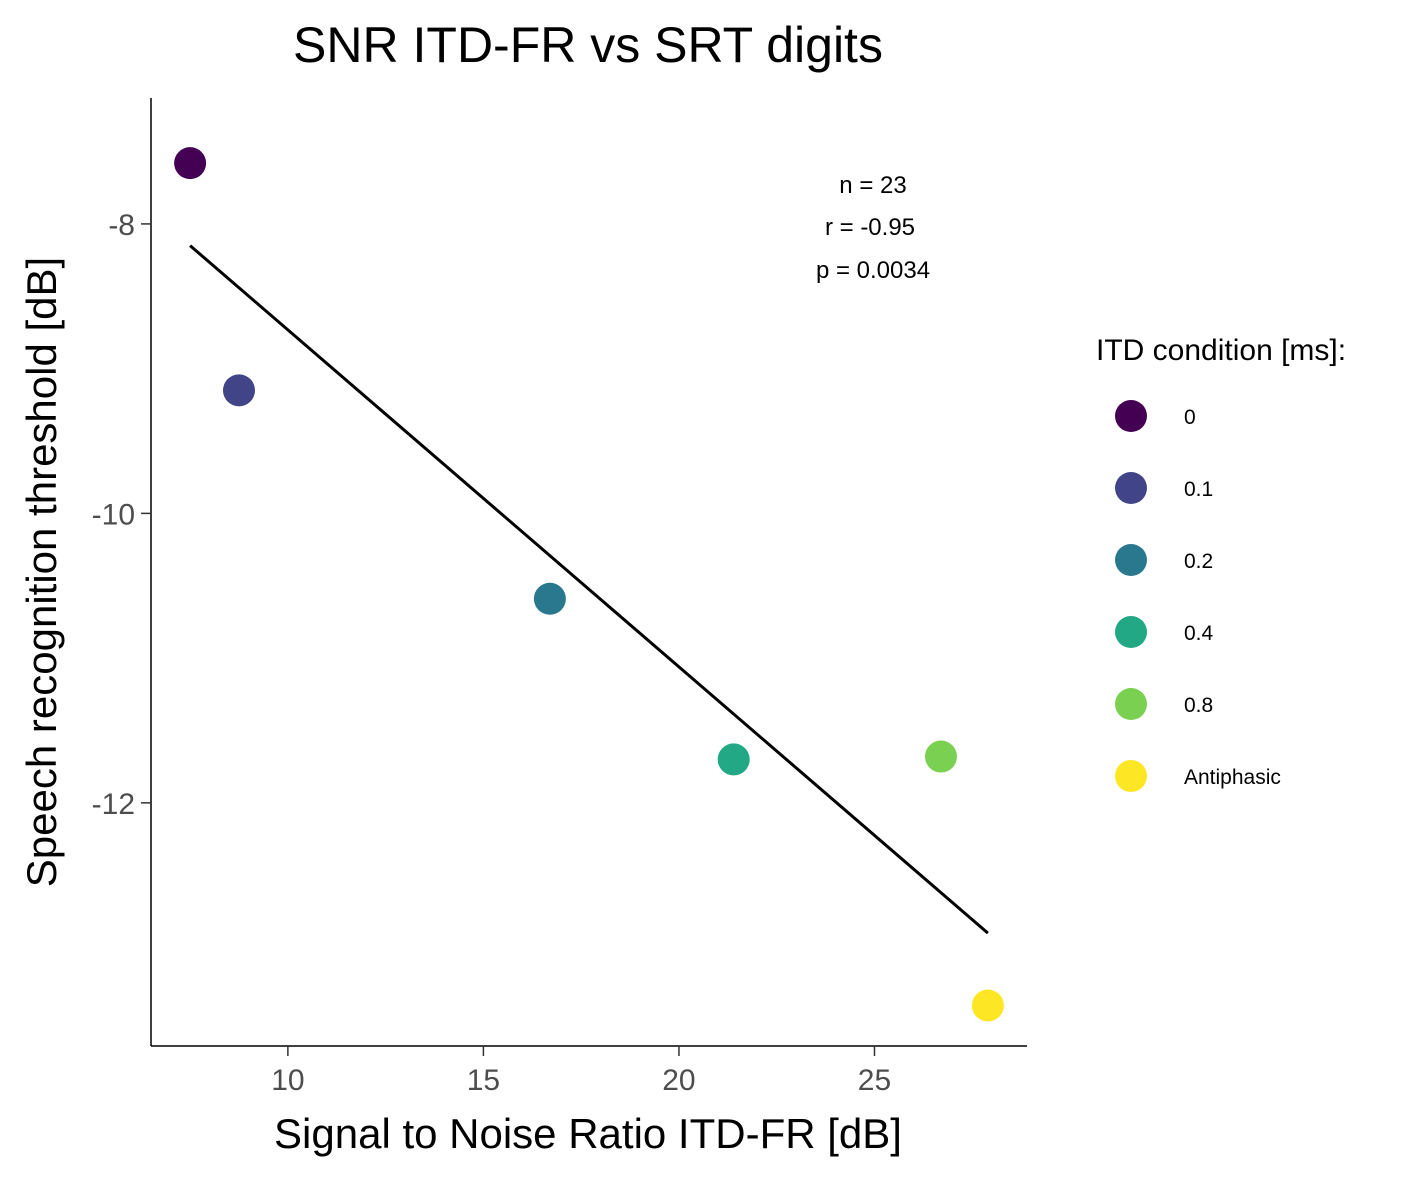 The height and width of the screenshot is (1181, 1417). Describe the element at coordinates (113, 514) in the screenshot. I see `y-tick-label: -10` at that location.